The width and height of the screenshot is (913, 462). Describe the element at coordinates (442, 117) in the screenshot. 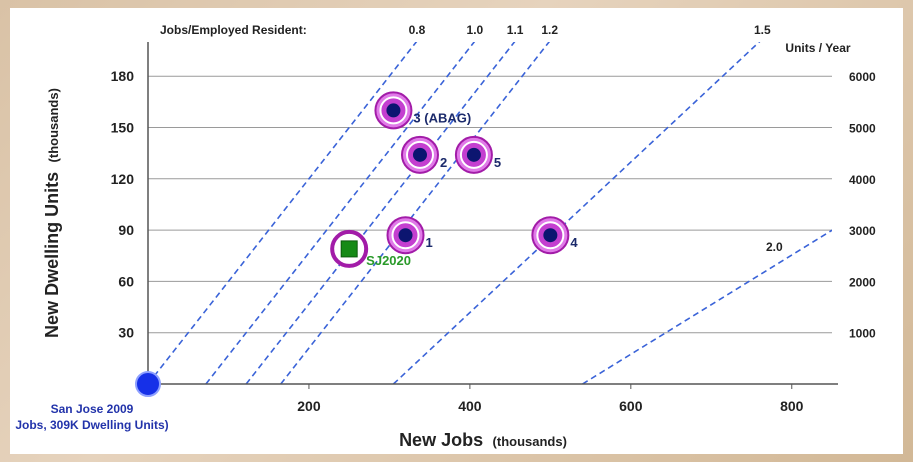

I see `point-label: 3 (ABAG)` at that location.